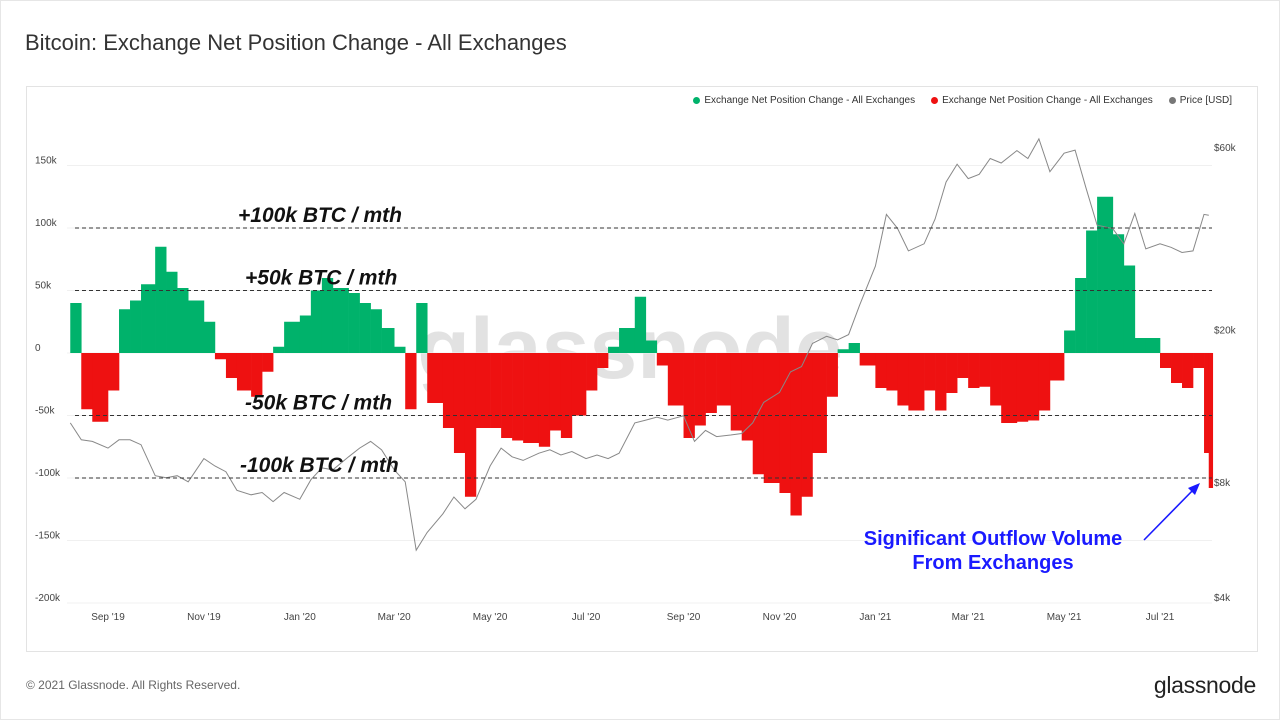  Describe the element at coordinates (1160, 617) in the screenshot. I see `x-tick-label: Jul '21` at that location.